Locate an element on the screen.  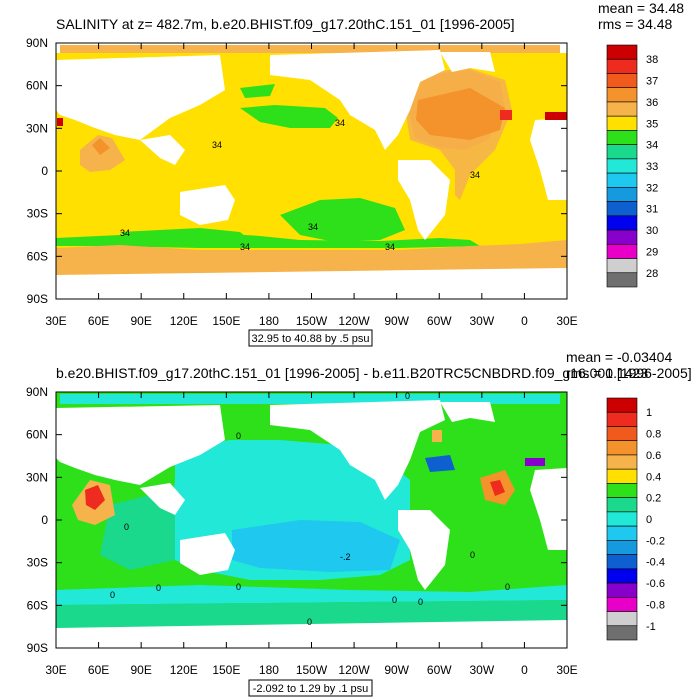
panel-2-australia-land is located at coordinates (207, 554).